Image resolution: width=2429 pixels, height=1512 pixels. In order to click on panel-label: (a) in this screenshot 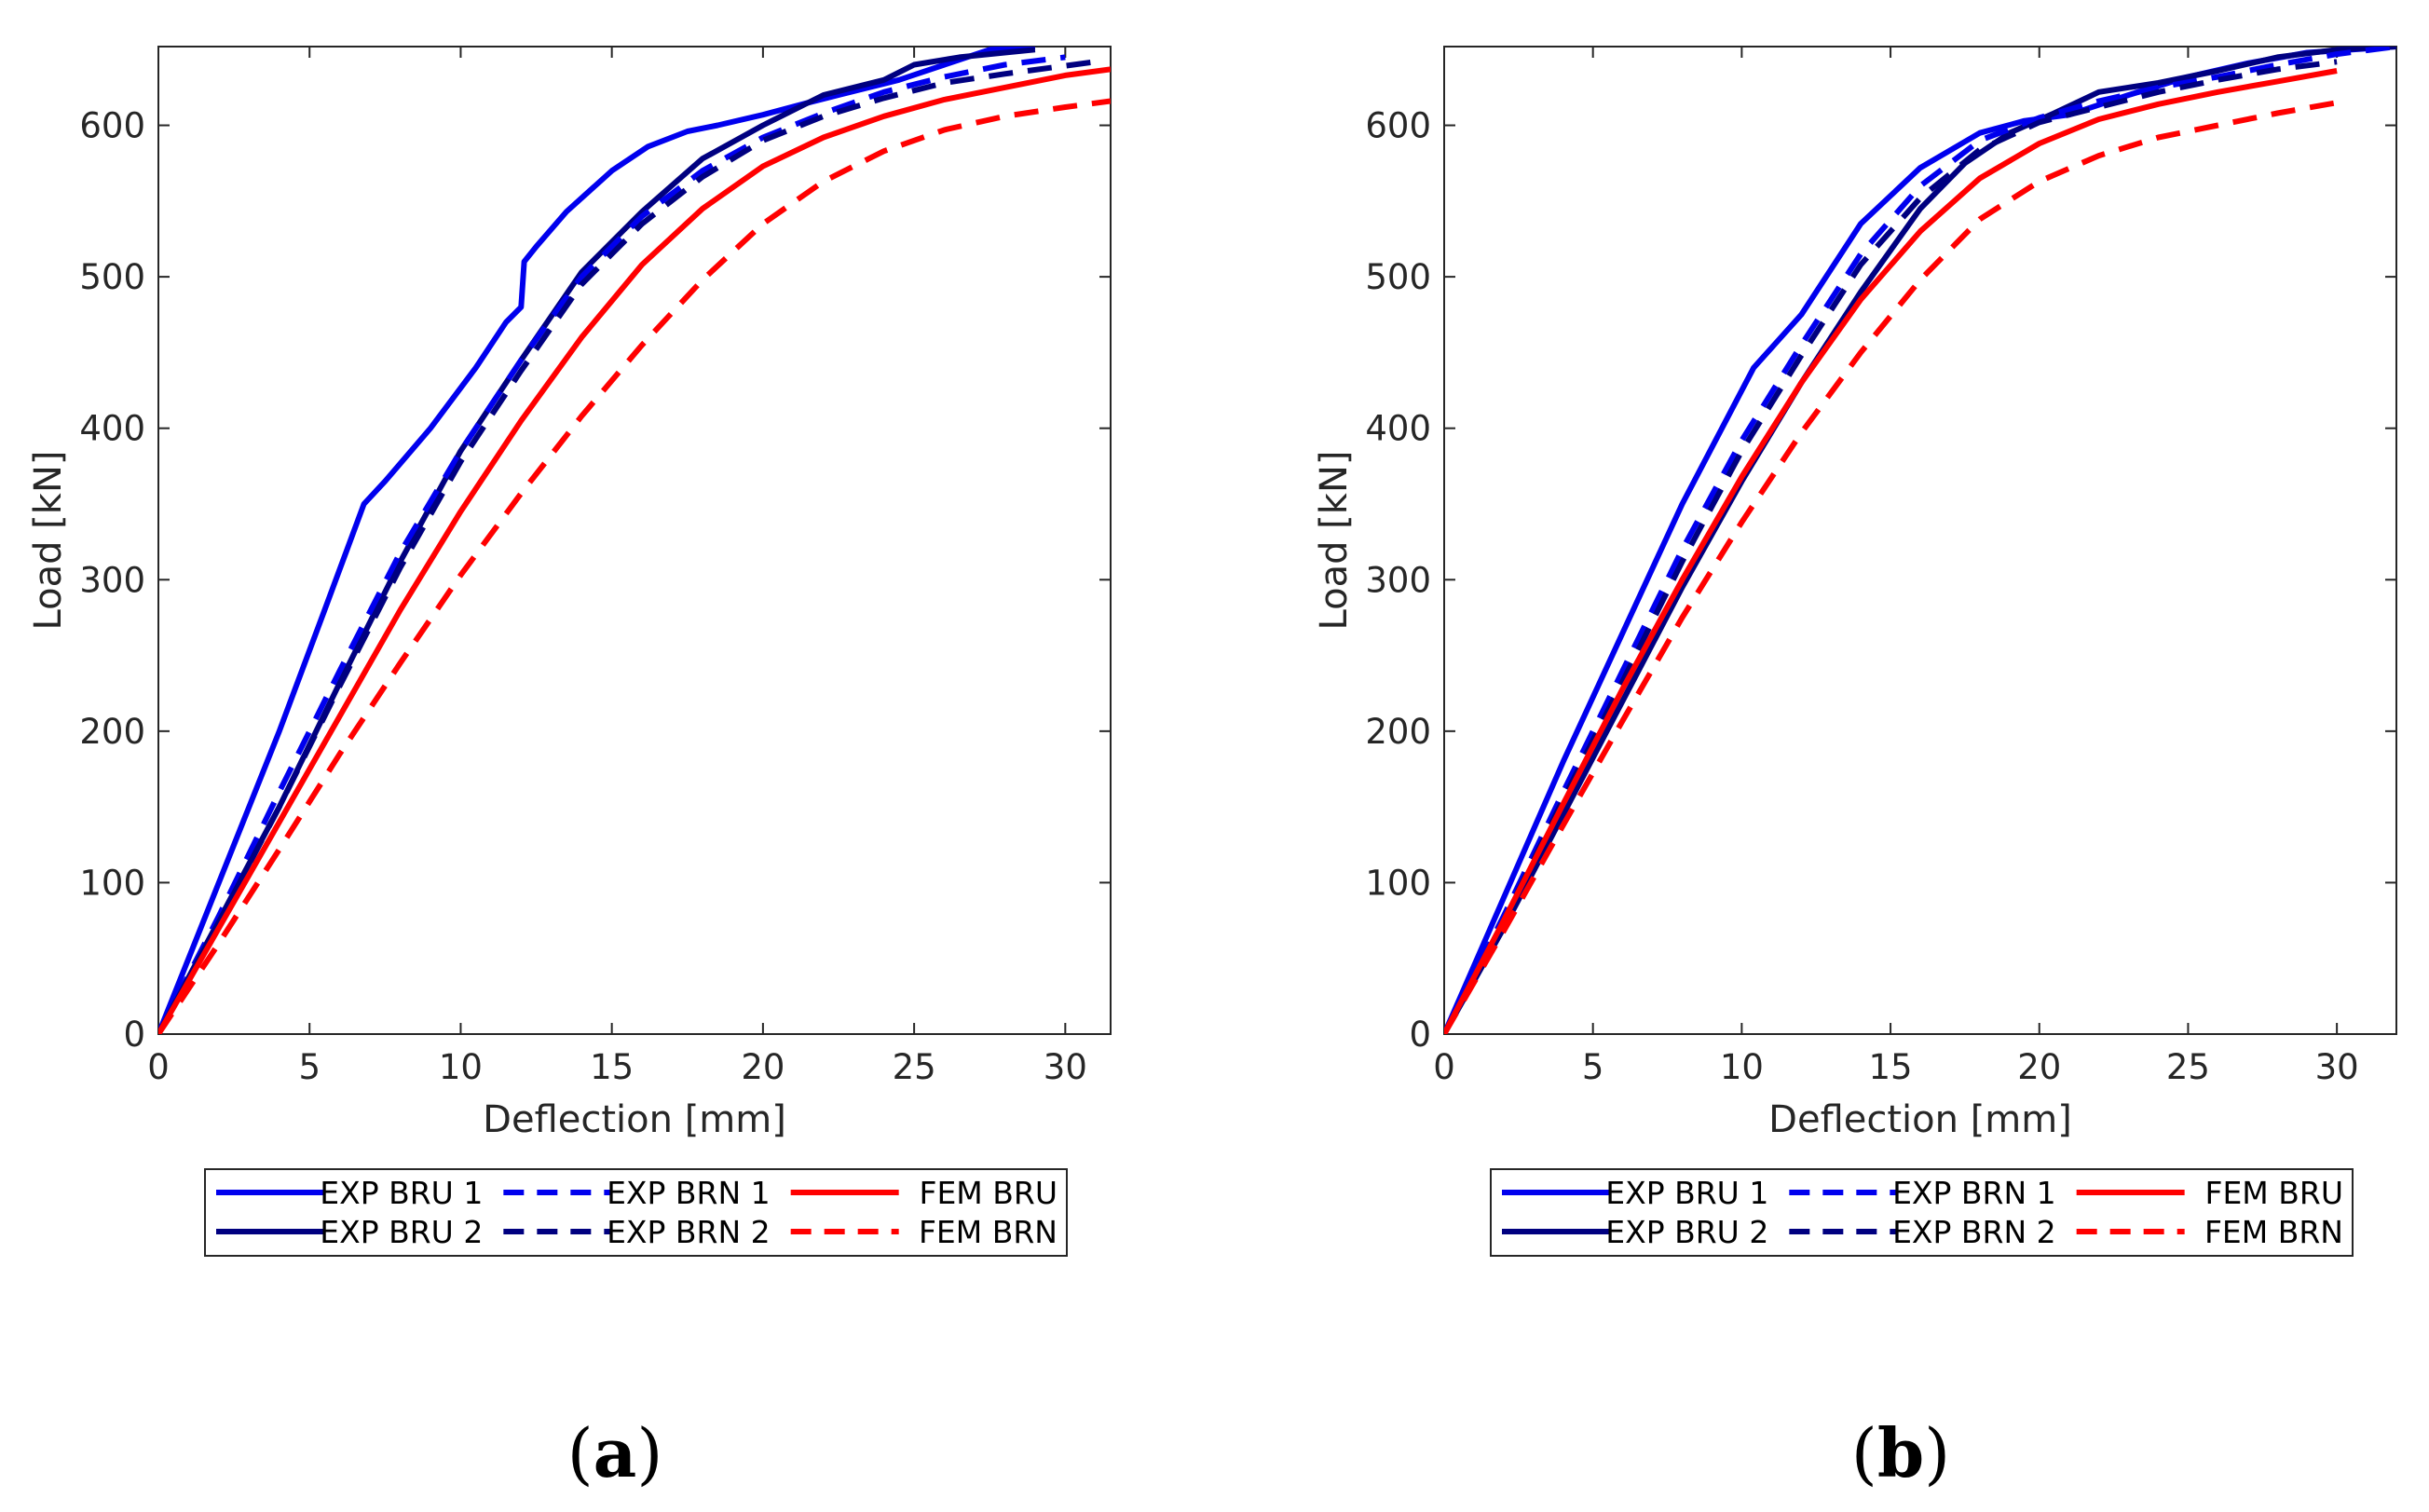, I will do `click(615, 1452)`.